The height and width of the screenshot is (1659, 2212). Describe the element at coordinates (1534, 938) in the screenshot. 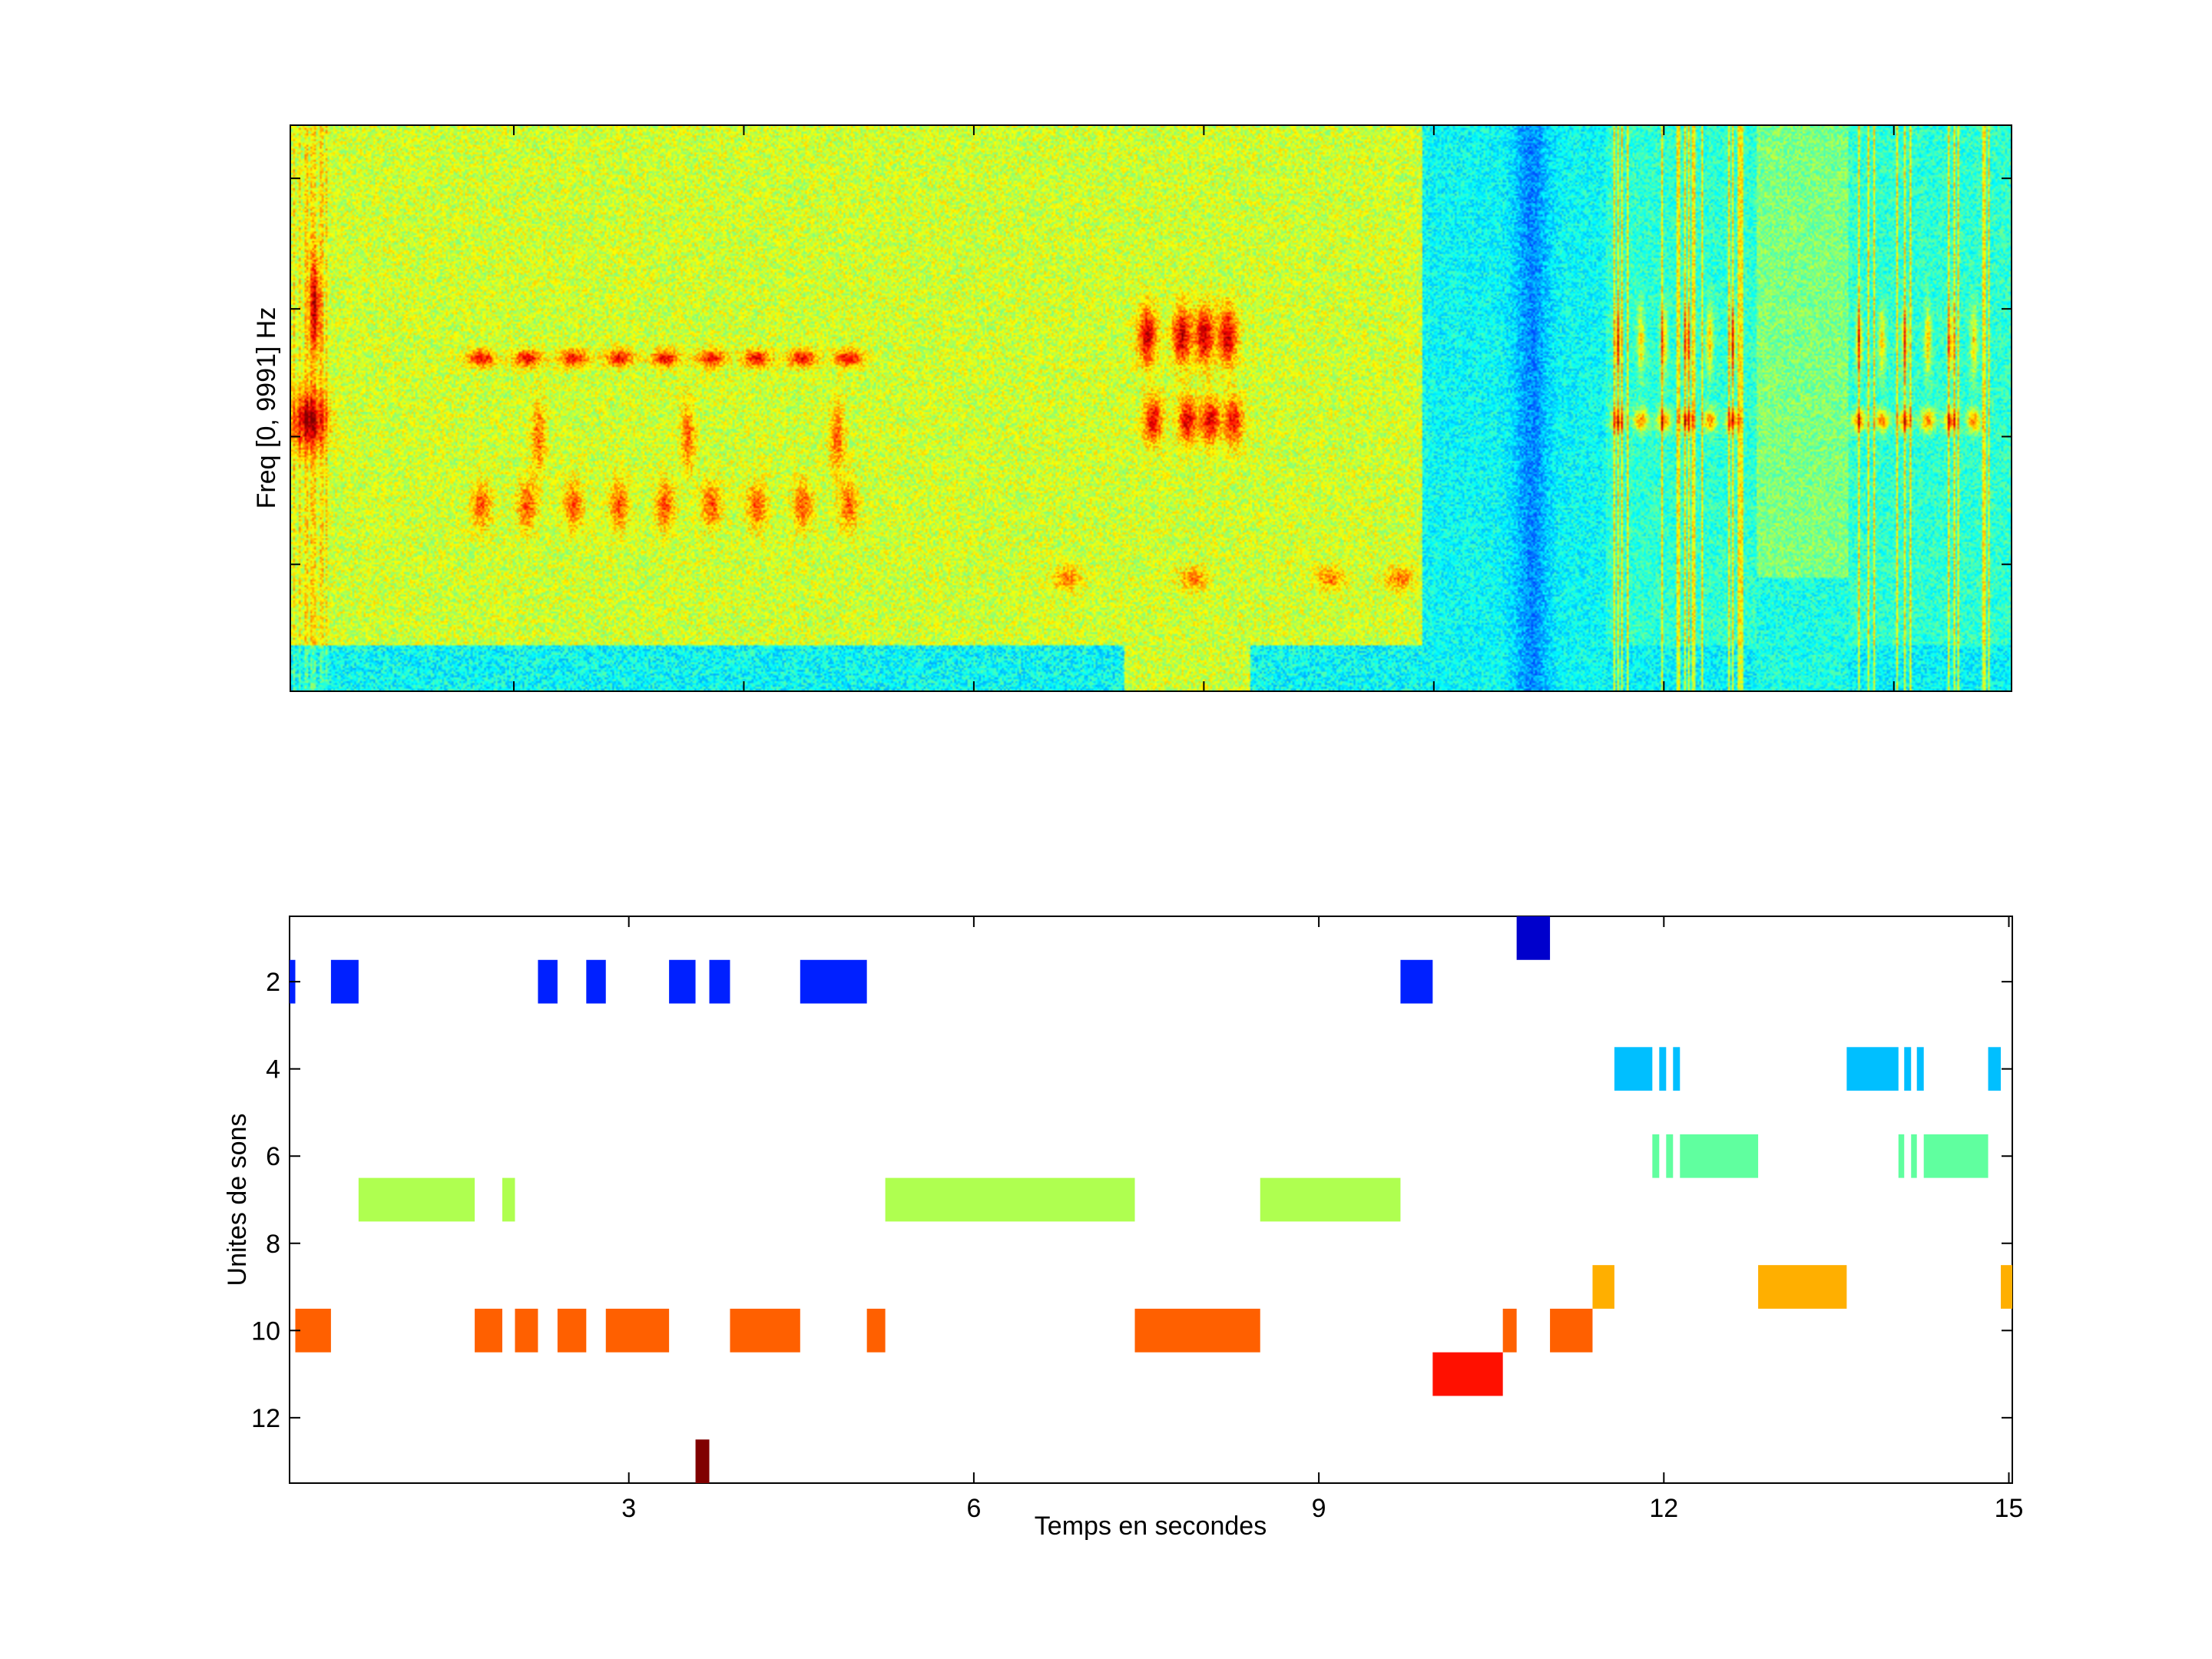

I see `unit-1-segment` at that location.